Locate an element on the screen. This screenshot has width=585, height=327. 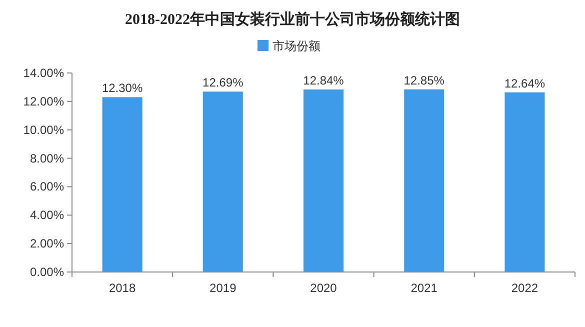
x-tick-label: 2020 is located at coordinates (324, 288).